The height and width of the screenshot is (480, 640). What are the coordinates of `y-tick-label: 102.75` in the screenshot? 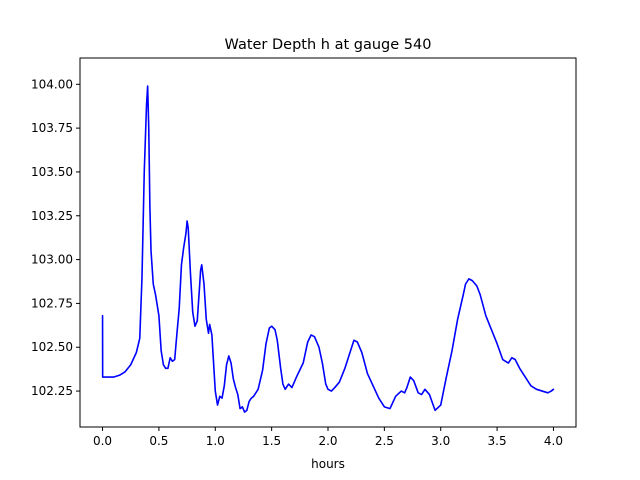 It's located at (52, 303).